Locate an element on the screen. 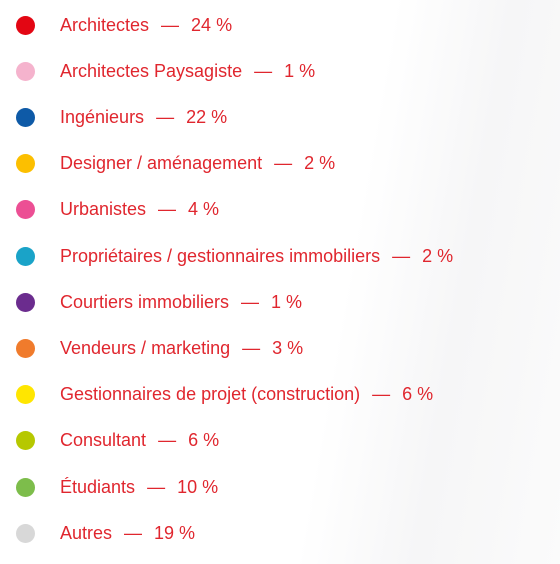  legend-item: Consultant — 6 % is located at coordinates (280, 441).